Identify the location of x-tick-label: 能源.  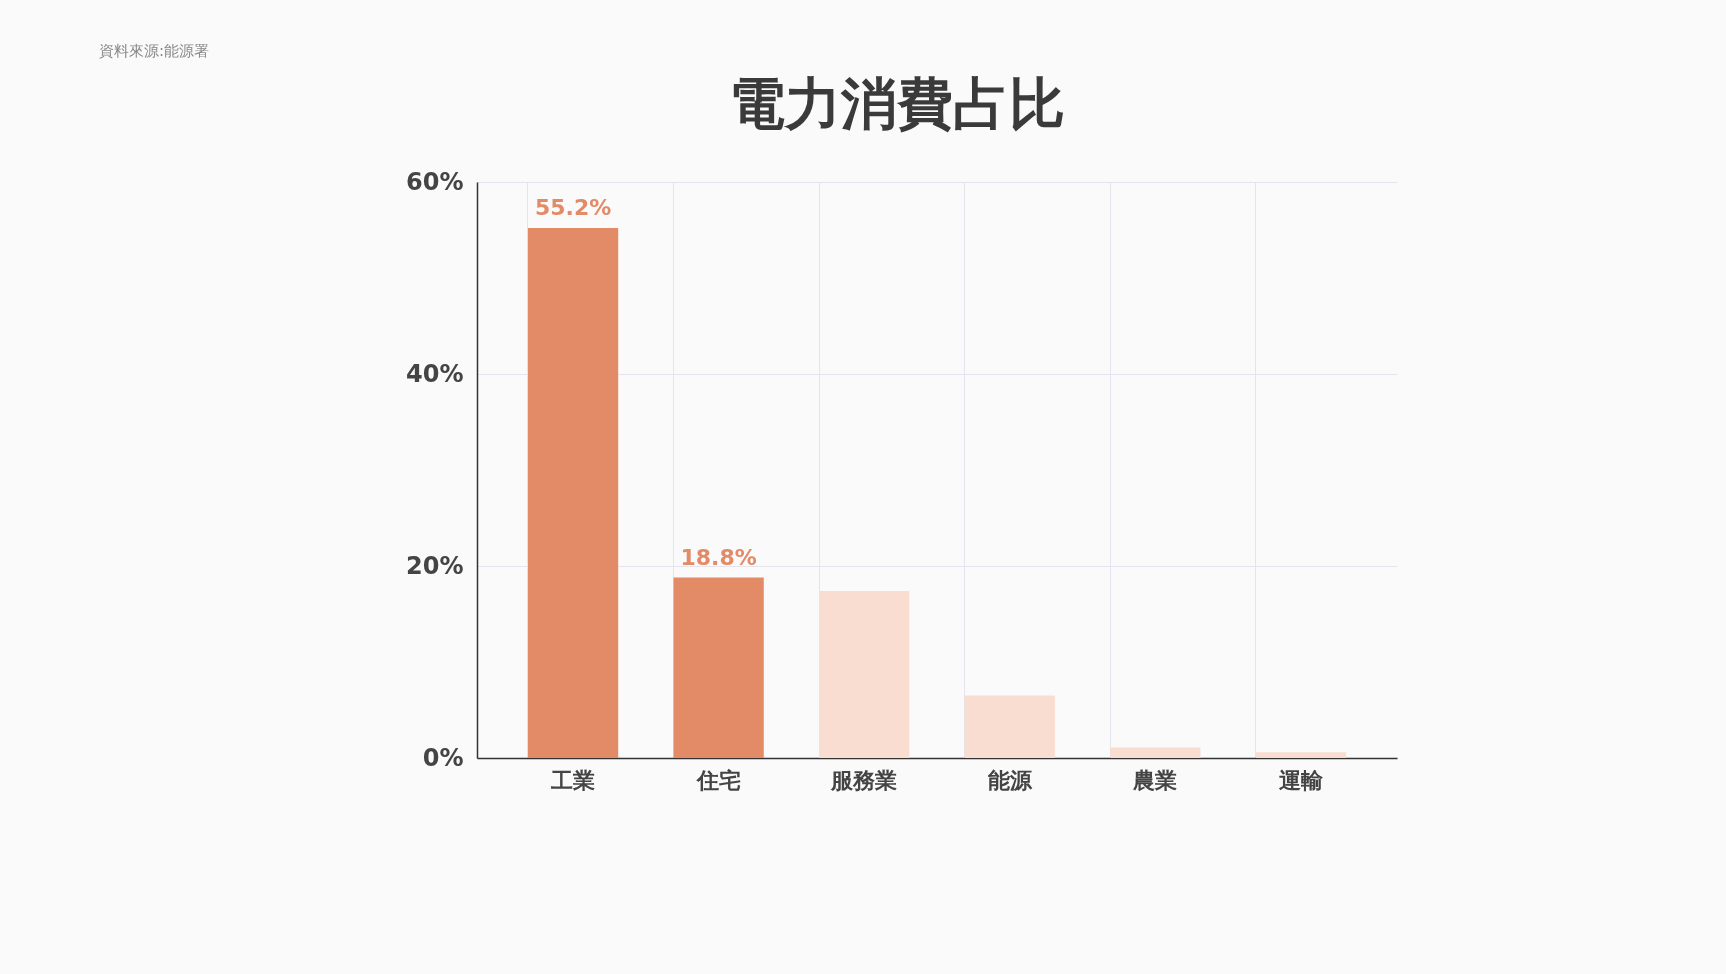
(1010, 780).